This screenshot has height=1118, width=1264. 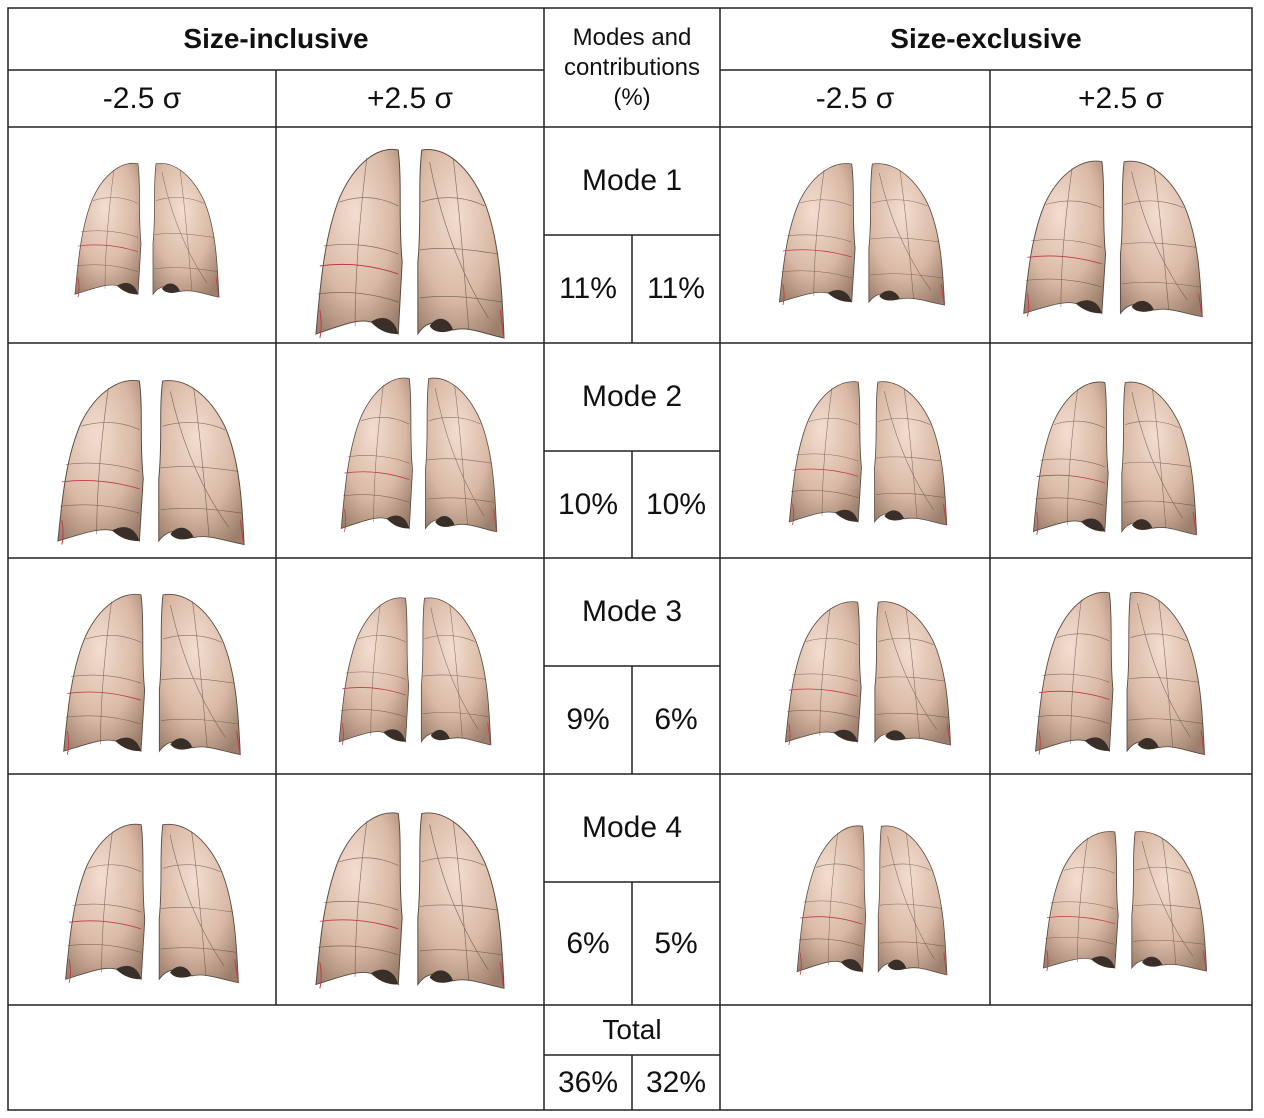 What do you see at coordinates (419, 455) in the screenshot?
I see `mode-2-inclusive-plus-lung` at bounding box center [419, 455].